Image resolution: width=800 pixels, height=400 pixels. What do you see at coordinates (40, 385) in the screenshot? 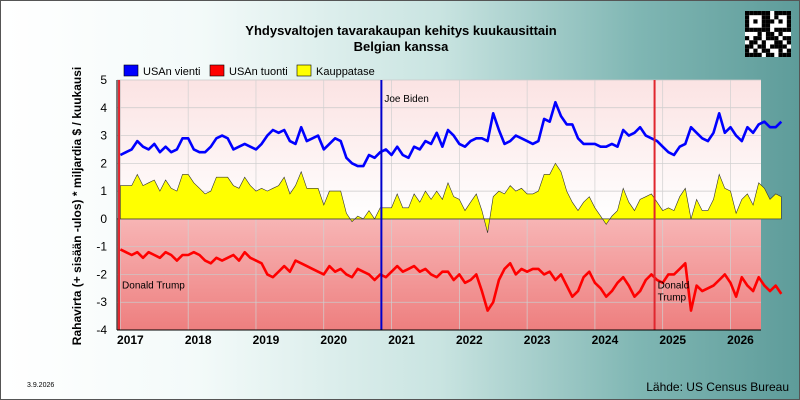
I see `date-stamp: 3.9.2026` at bounding box center [40, 385].